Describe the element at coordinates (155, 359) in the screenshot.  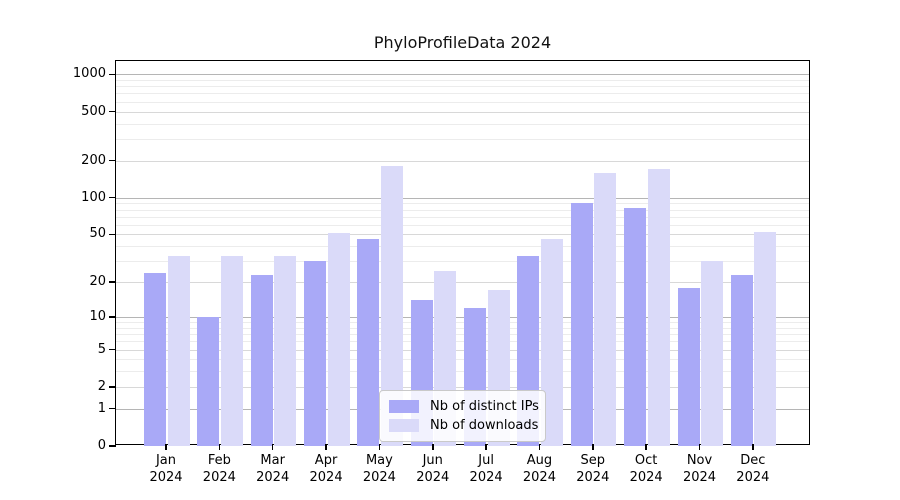
I see `bar-distinct-ips-jan` at that location.